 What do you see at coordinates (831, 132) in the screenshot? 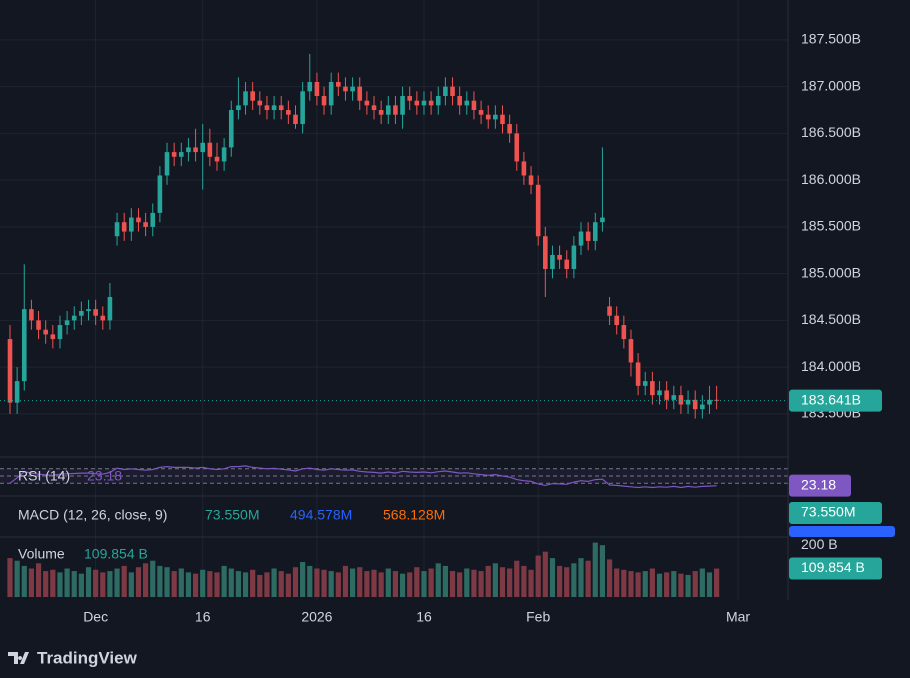
I see `y-tick-label: 186.500B` at bounding box center [831, 132].